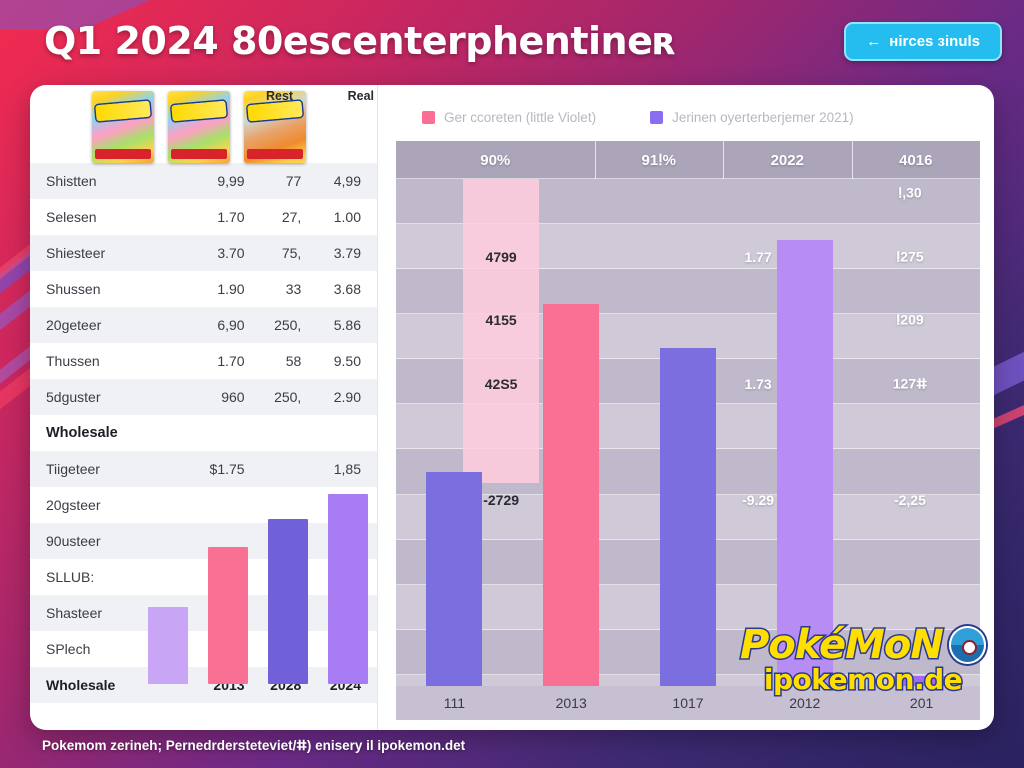 The height and width of the screenshot is (768, 1024). Describe the element at coordinates (203, 649) in the screenshot. I see `table-row: SPlech` at that location.